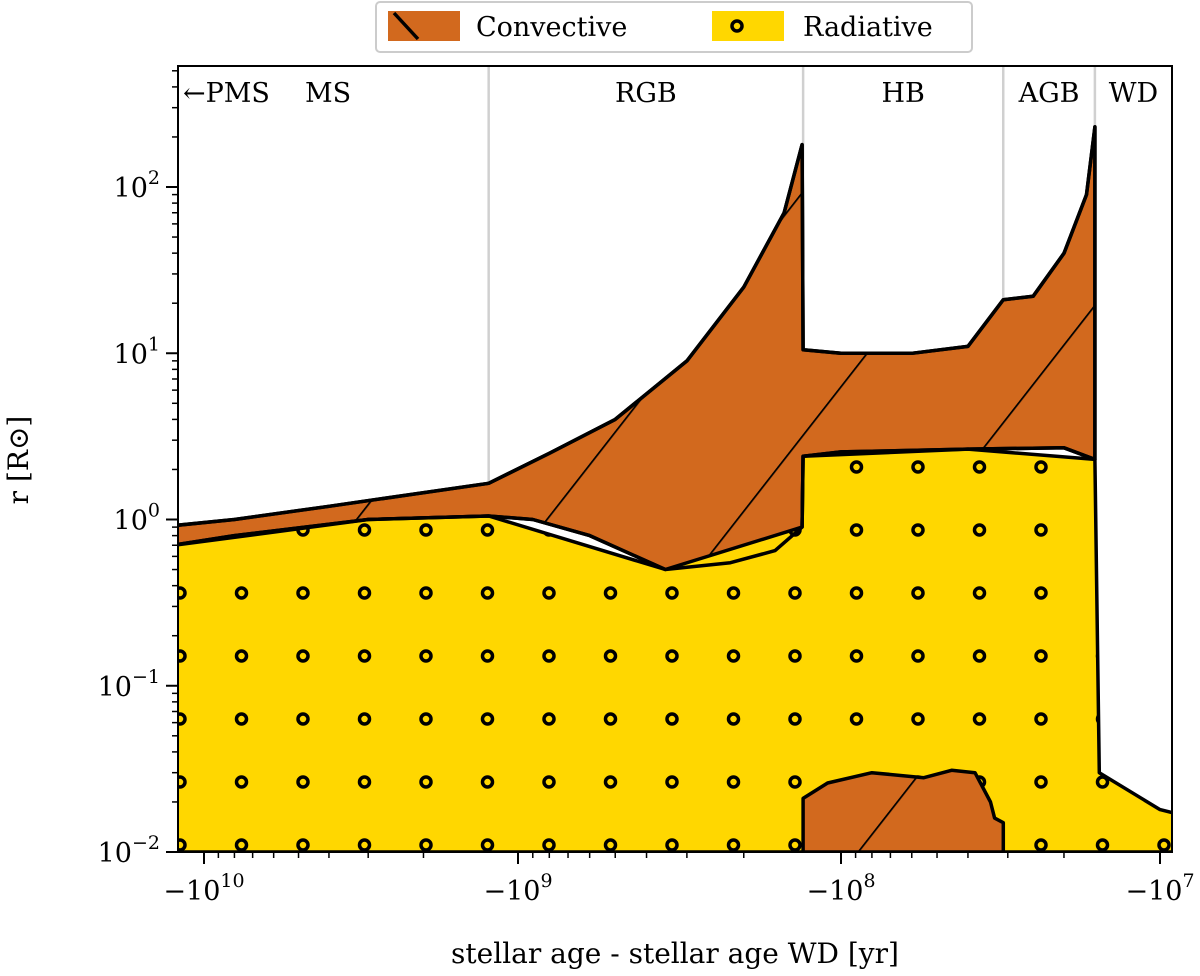 This screenshot has width=1200, height=976. Describe the element at coordinates (903, 810) in the screenshot. I see `region-convective-core` at that location.